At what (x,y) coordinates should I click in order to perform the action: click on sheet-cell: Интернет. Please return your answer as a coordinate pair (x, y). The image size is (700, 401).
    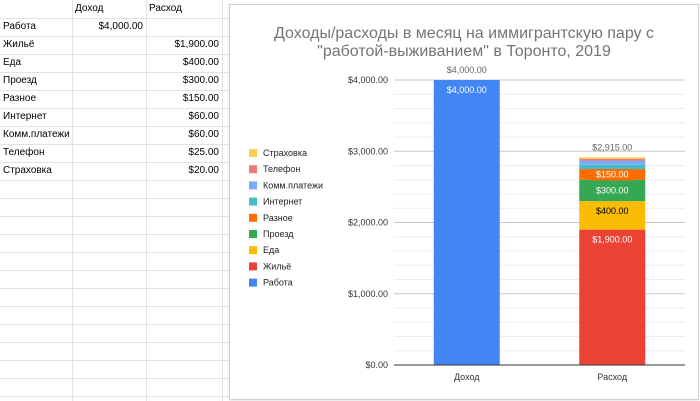
    Looking at the image, I should click on (25, 116).